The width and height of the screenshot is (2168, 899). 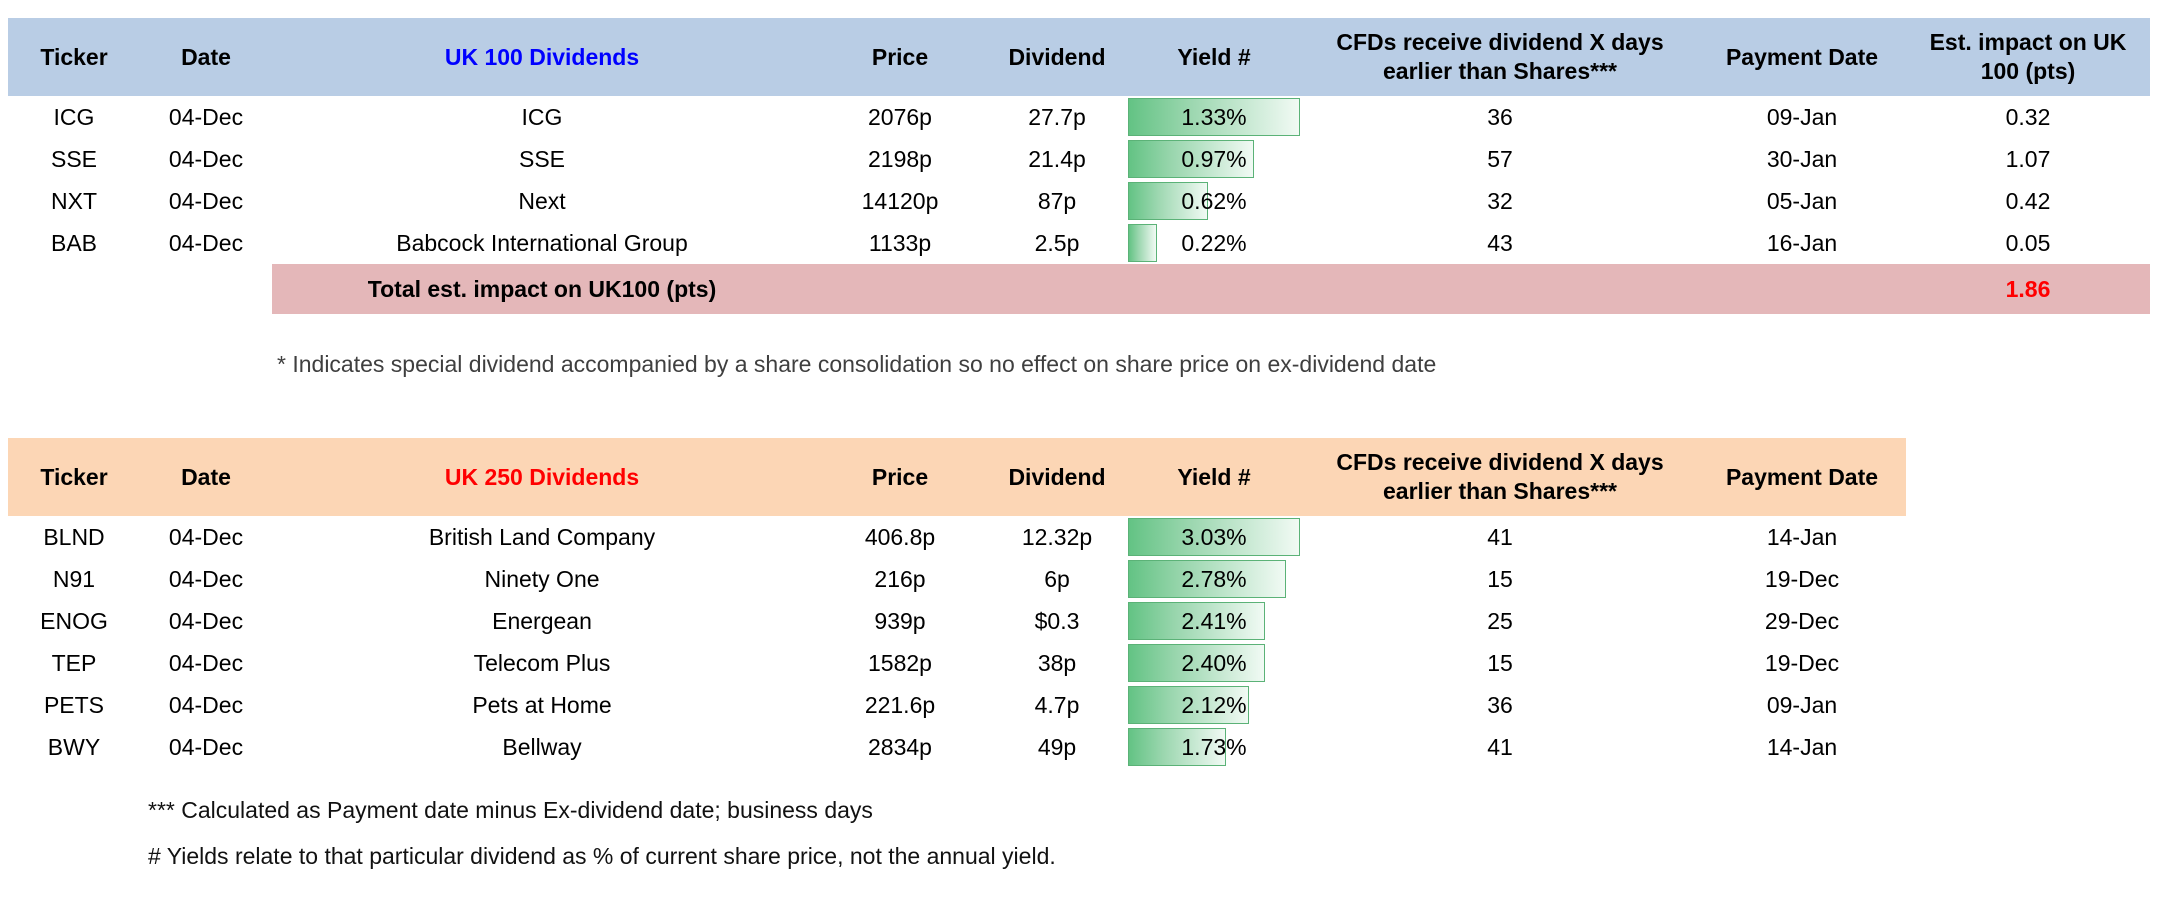 I want to click on uk250-table-title: UK 250 Dividends, so click(x=542, y=477).